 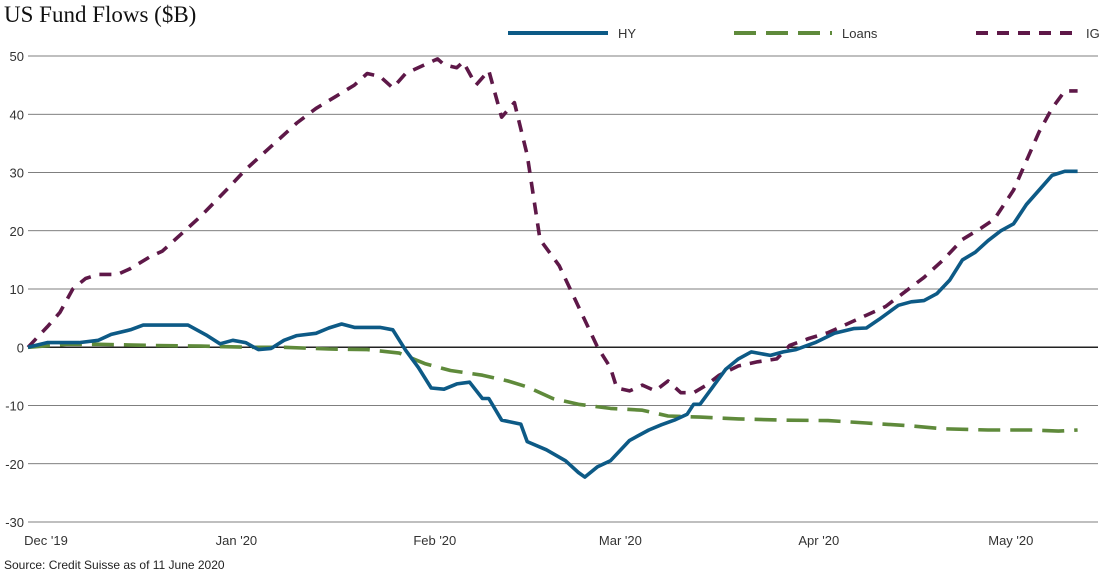 I want to click on y-tick-label: -10, so click(x=14, y=406).